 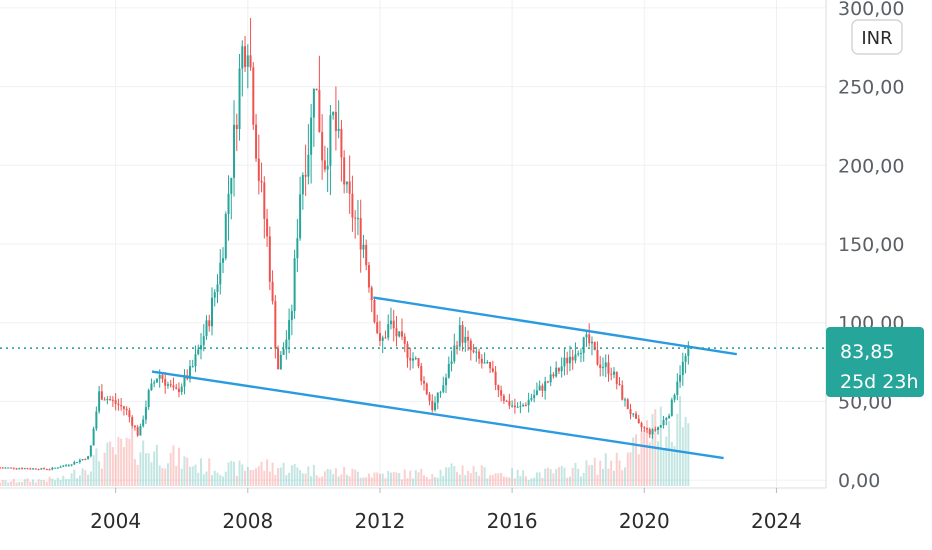 What do you see at coordinates (380, 521) in the screenshot?
I see `x-tick-label: 2012` at bounding box center [380, 521].